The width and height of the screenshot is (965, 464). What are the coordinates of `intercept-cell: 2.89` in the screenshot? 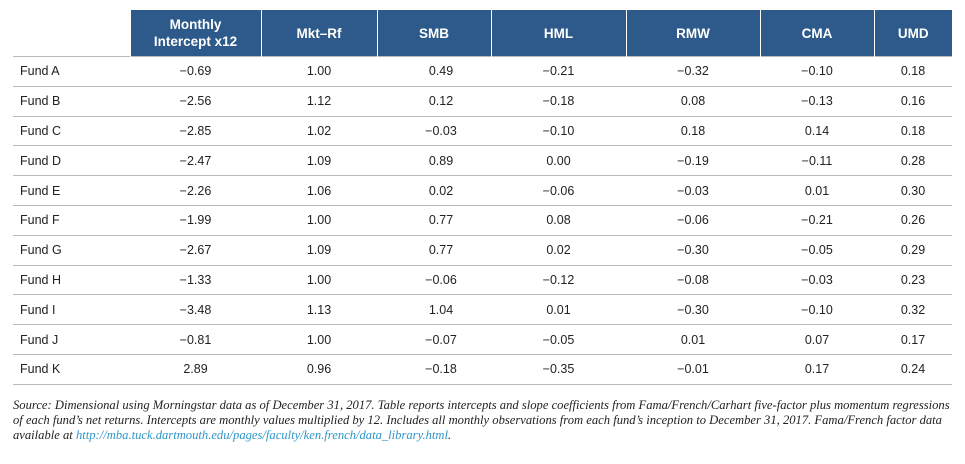 It's located at (195, 369).